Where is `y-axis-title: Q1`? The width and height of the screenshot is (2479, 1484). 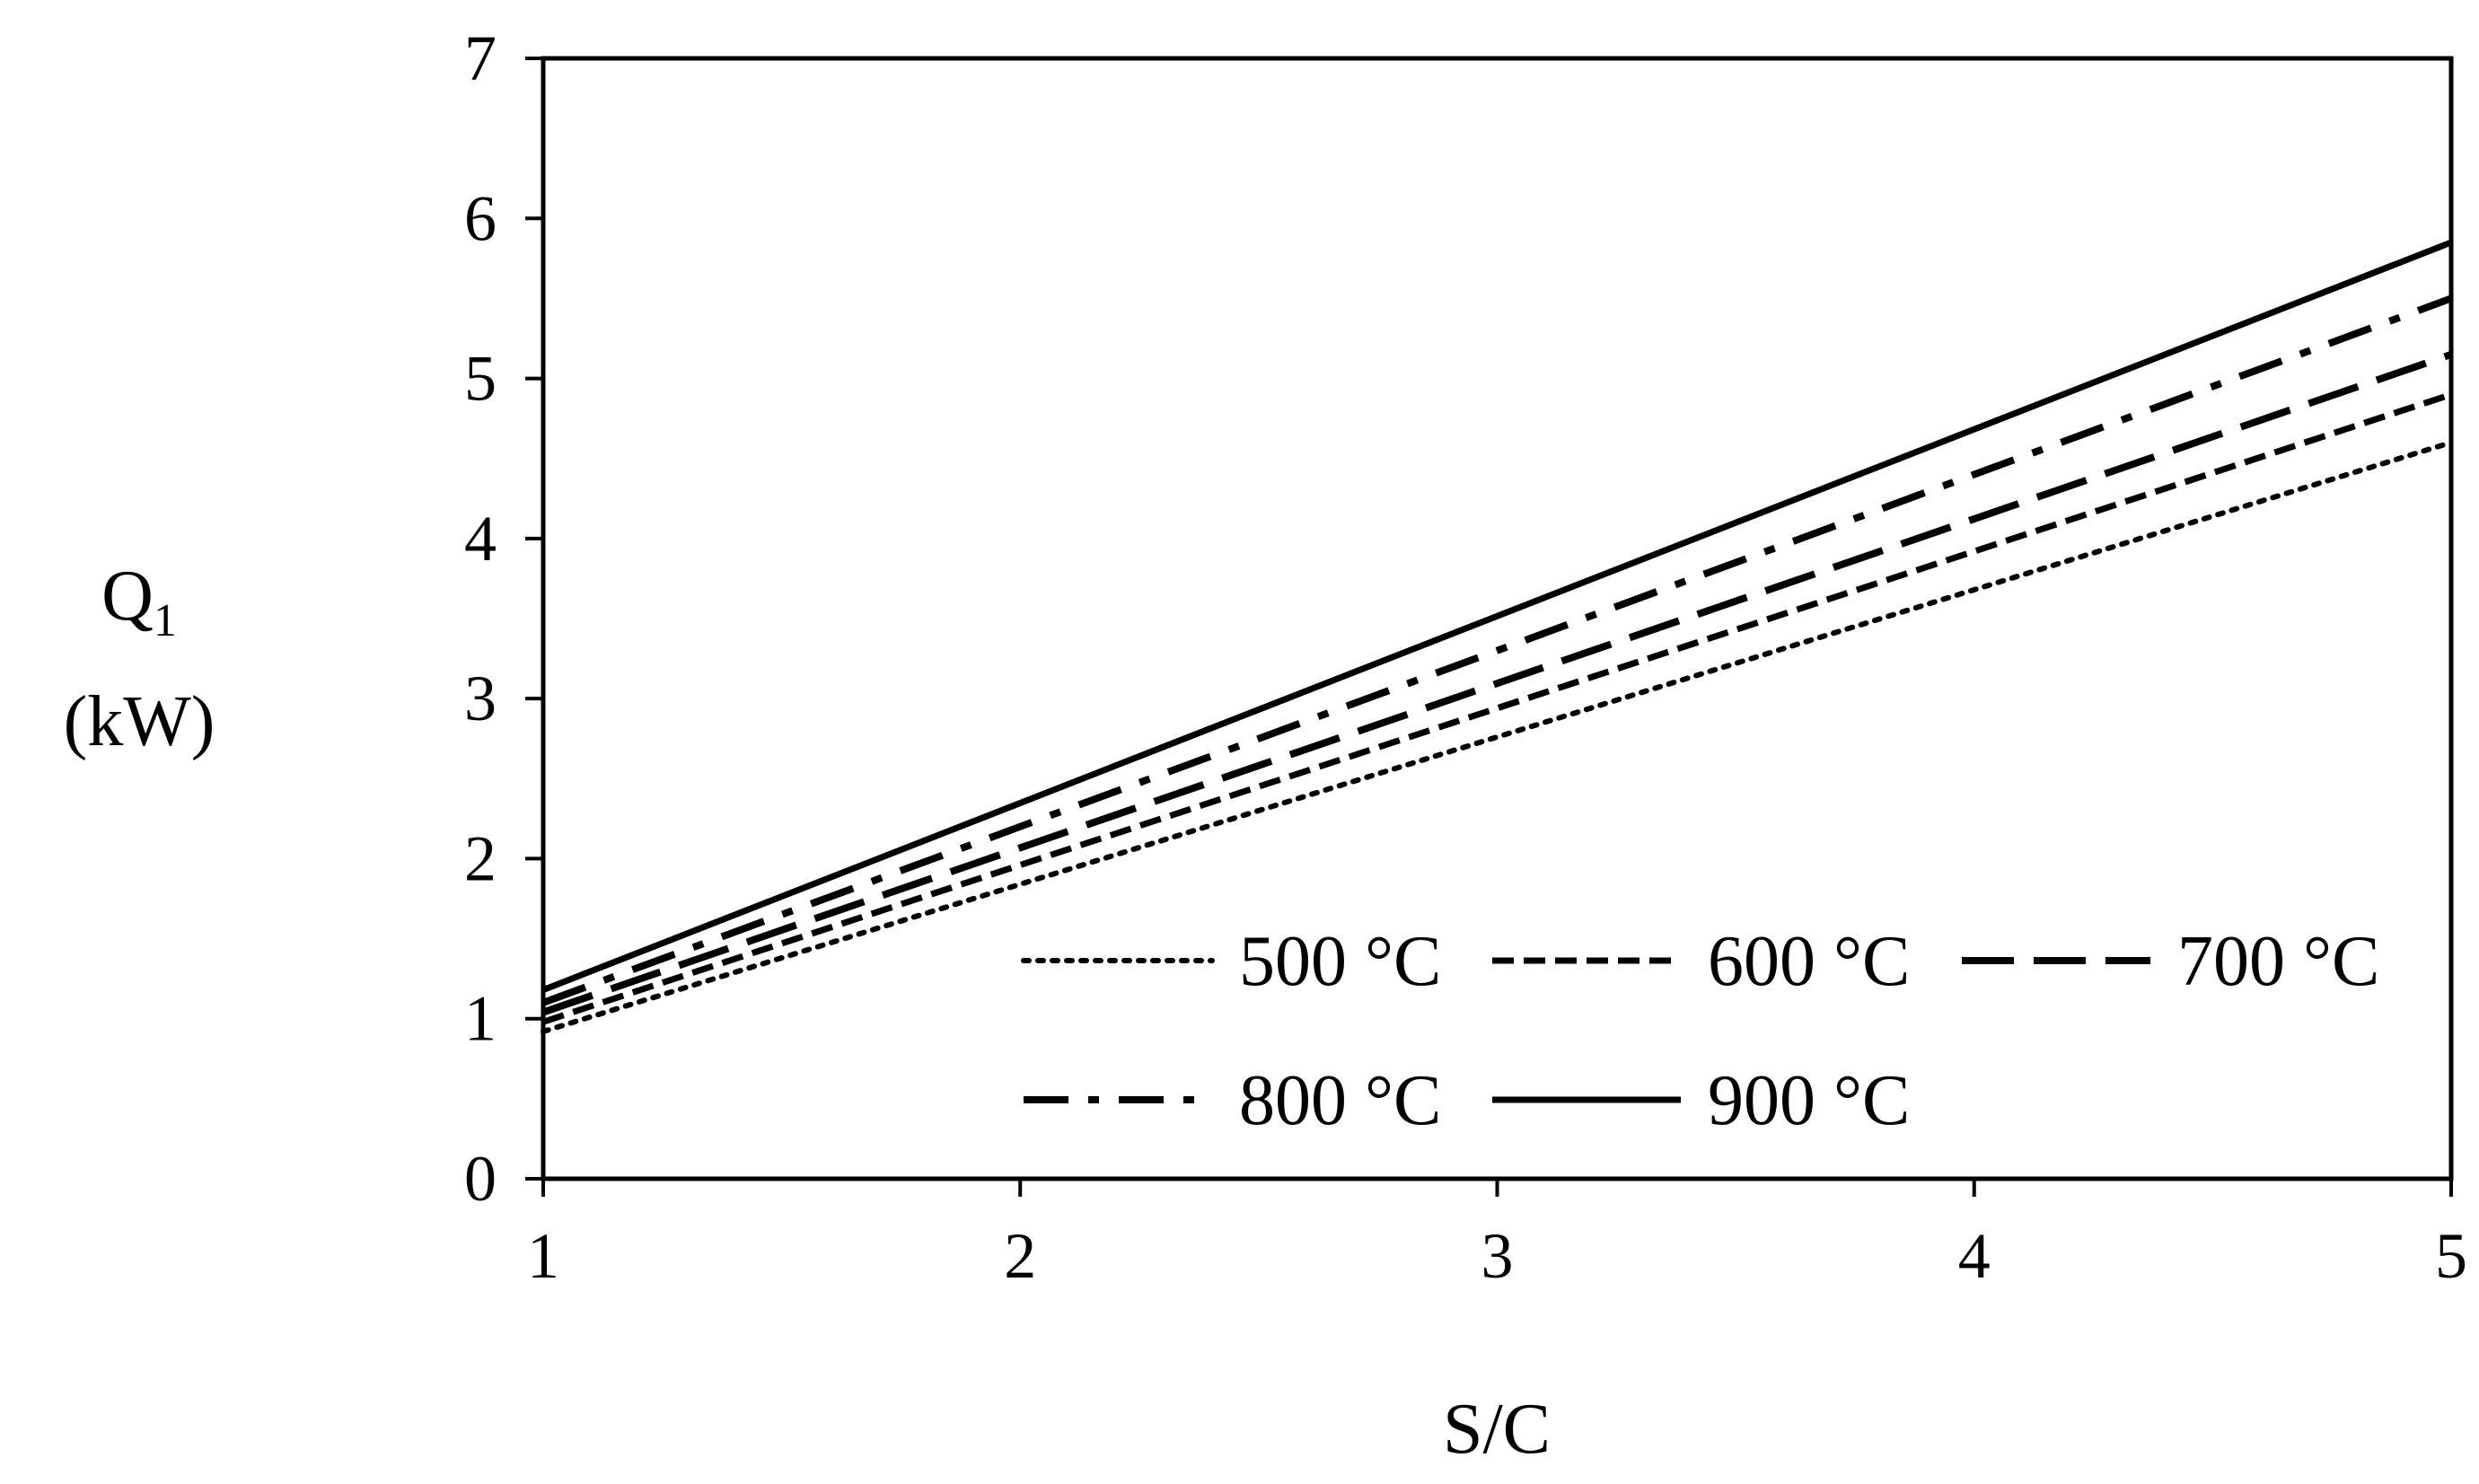
y-axis-title: Q1 is located at coordinates (139, 601).